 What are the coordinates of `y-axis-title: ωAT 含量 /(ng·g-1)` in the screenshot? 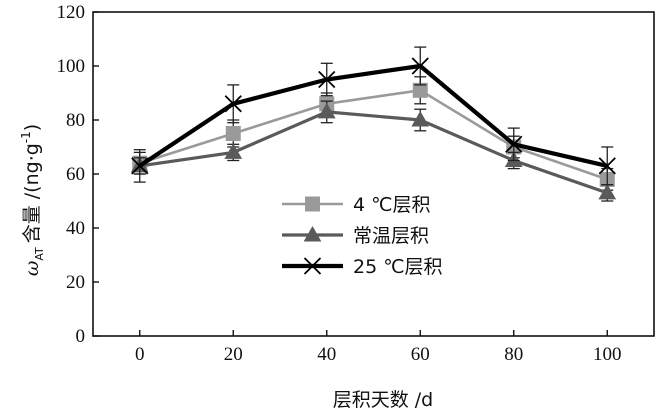 It's located at (32, 200).